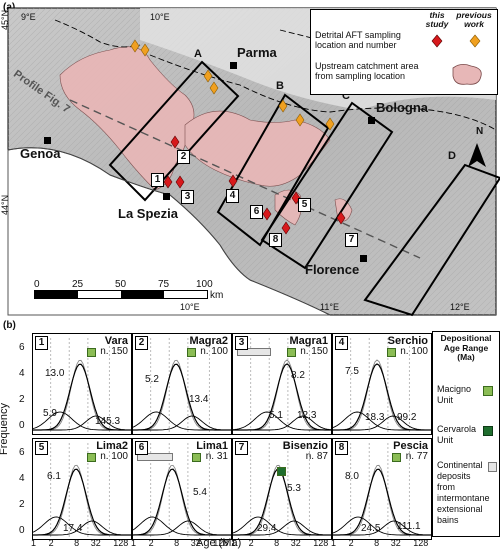 This screenshot has width=500, height=549. I want to click on city-parma: Parma, so click(257, 52).